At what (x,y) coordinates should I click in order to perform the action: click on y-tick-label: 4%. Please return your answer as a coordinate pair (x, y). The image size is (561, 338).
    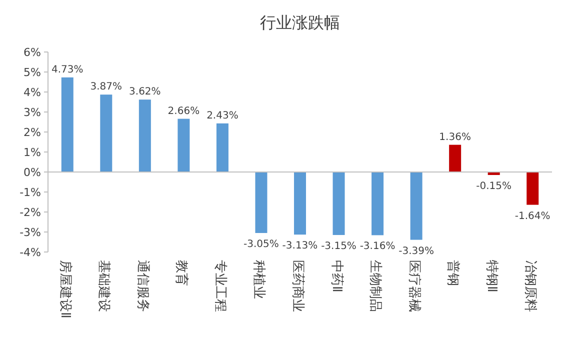
    Looking at the image, I should click on (32, 92).